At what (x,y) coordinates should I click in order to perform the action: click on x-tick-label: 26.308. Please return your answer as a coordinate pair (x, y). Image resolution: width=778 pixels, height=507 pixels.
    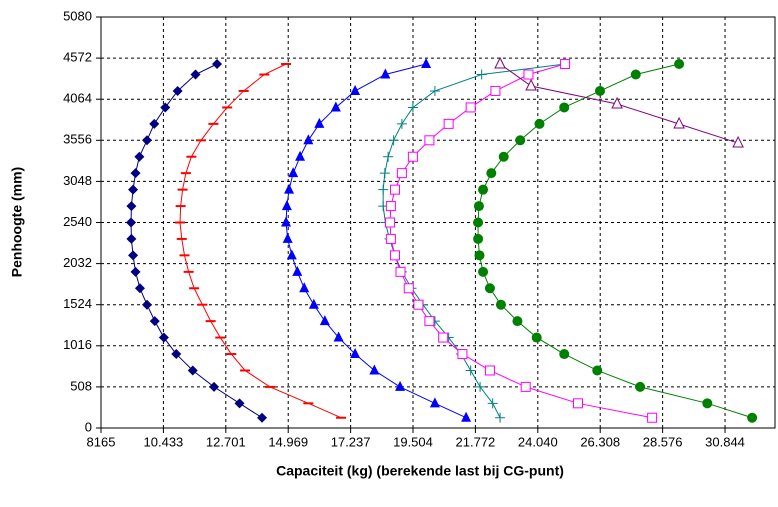
    Looking at the image, I should click on (600, 441).